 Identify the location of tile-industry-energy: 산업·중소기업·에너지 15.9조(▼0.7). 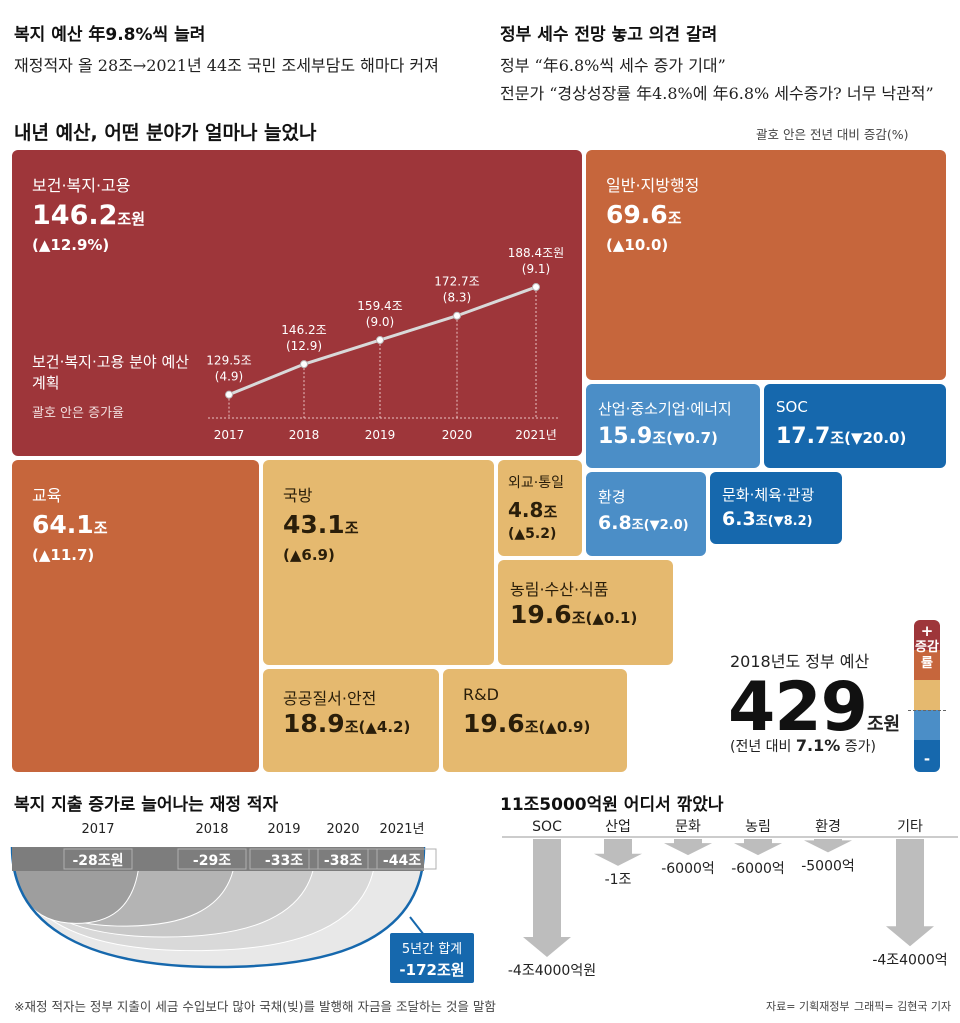
(673, 426).